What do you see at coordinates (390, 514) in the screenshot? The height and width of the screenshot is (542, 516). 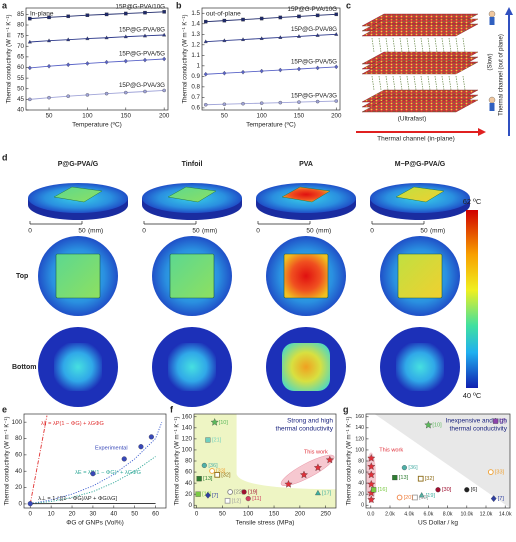 I see `x-tick-label: 2.0k` at bounding box center [390, 514].